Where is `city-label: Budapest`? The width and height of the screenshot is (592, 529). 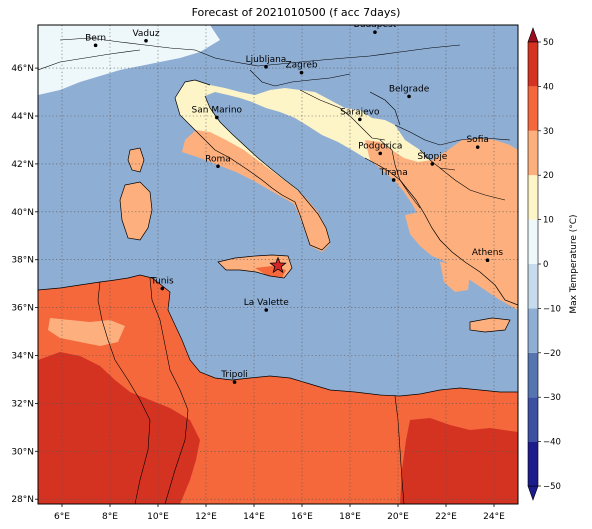
city-label: Budapest is located at coordinates (375, 25).